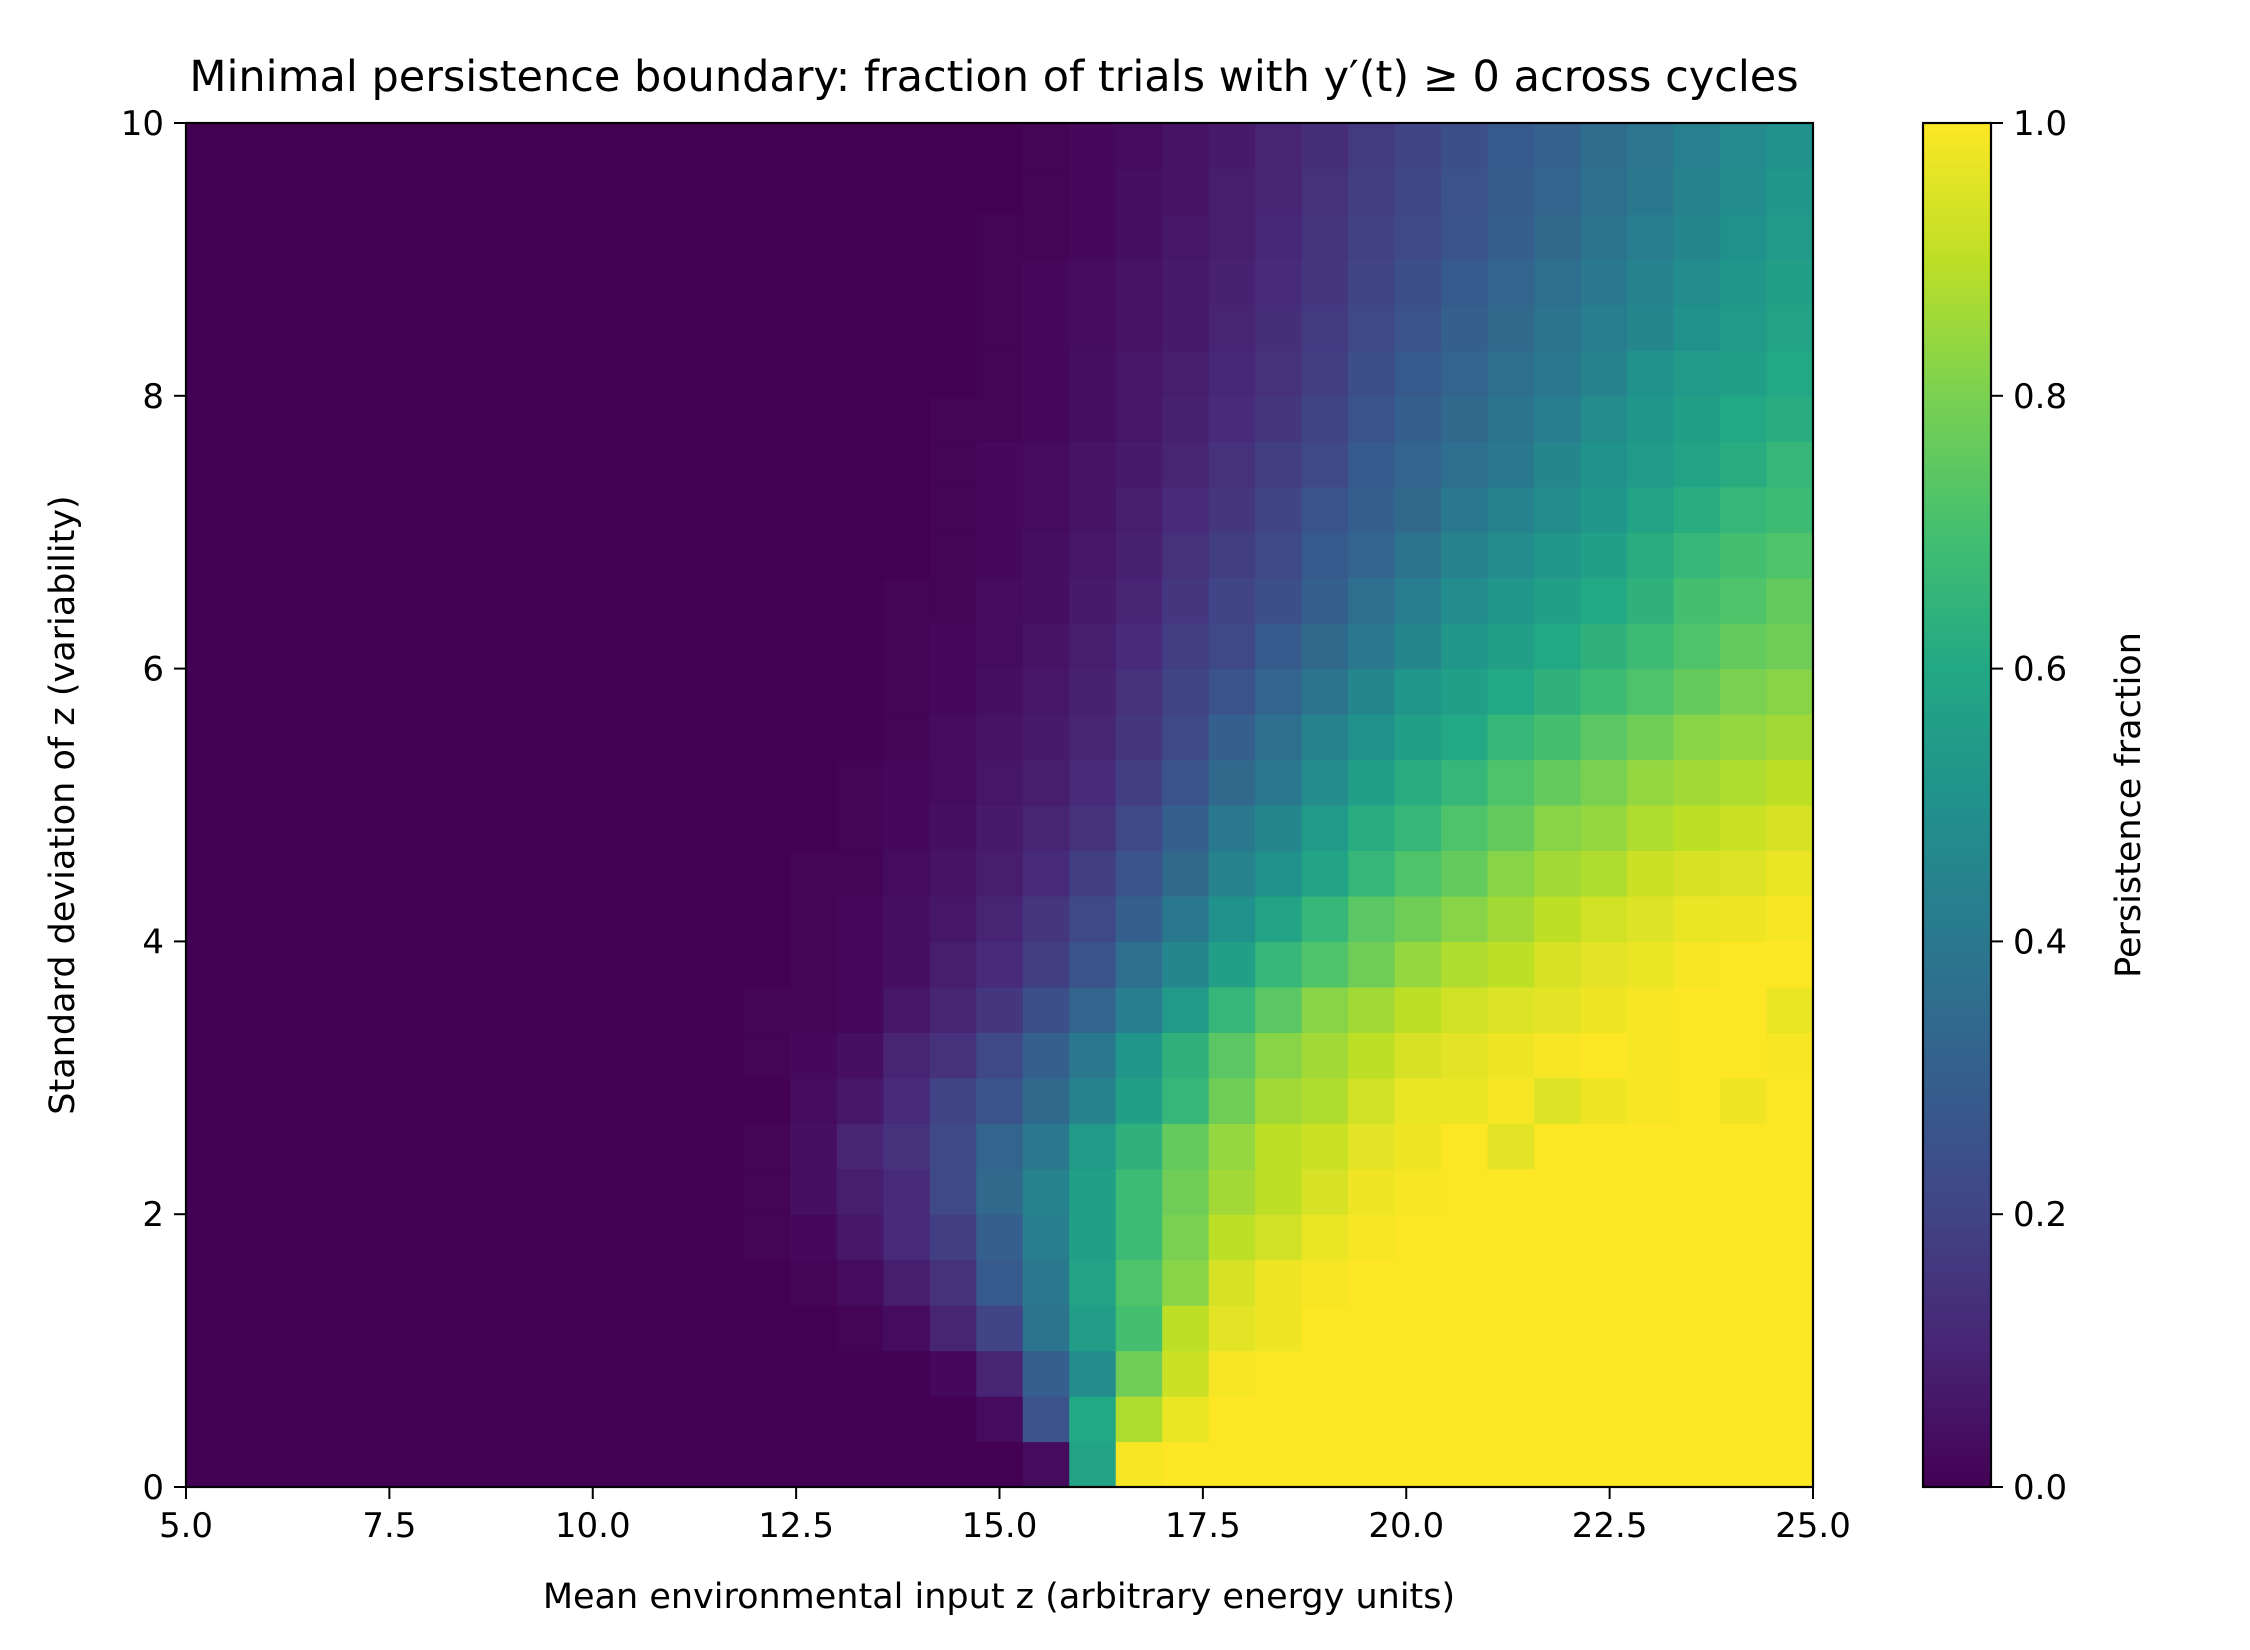 Image resolution: width=2250 pixels, height=1650 pixels. I want to click on y-axis: 0 2 4 6 8 10, so click(153, 806).